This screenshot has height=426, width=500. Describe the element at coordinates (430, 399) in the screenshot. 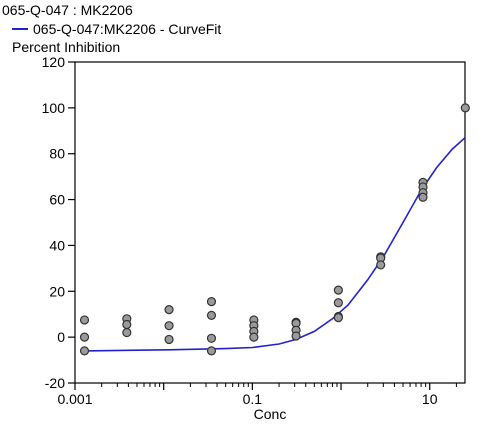

I see `x-tick-label: 10` at that location.